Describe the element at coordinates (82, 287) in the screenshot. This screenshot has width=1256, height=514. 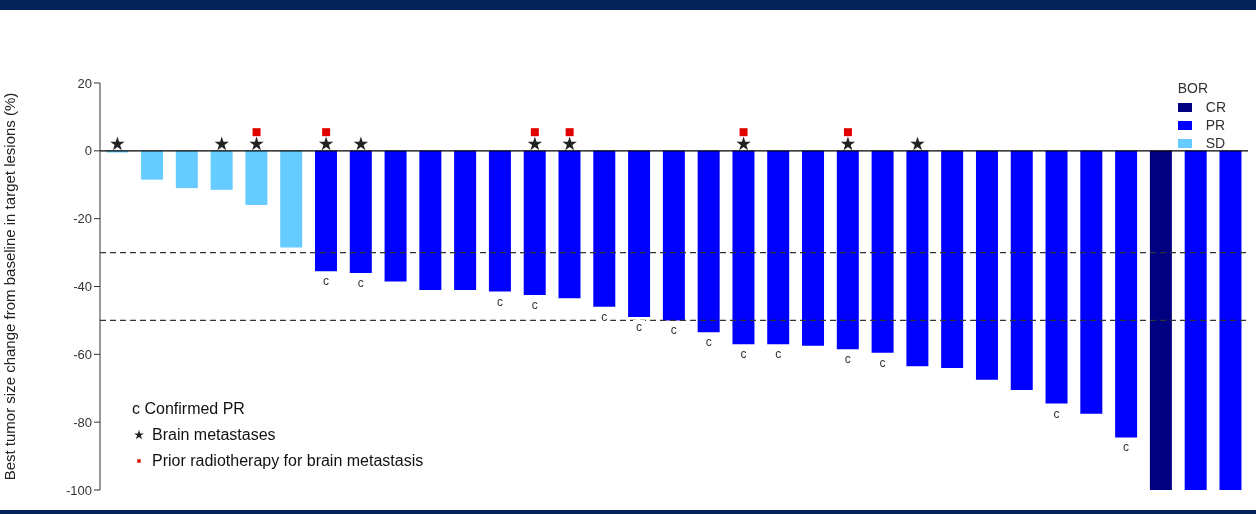
I see `y-tick-label: -40` at that location.